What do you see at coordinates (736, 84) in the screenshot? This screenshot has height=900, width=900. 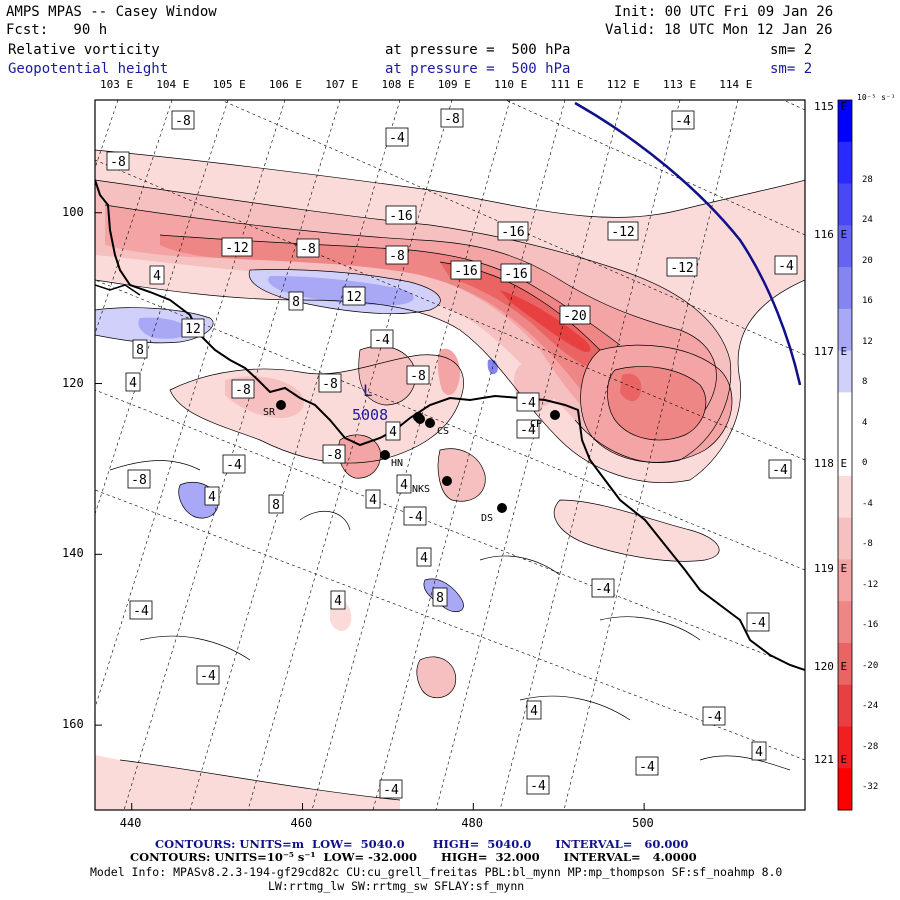 I see `longitude-label: 114 E` at bounding box center [736, 84].